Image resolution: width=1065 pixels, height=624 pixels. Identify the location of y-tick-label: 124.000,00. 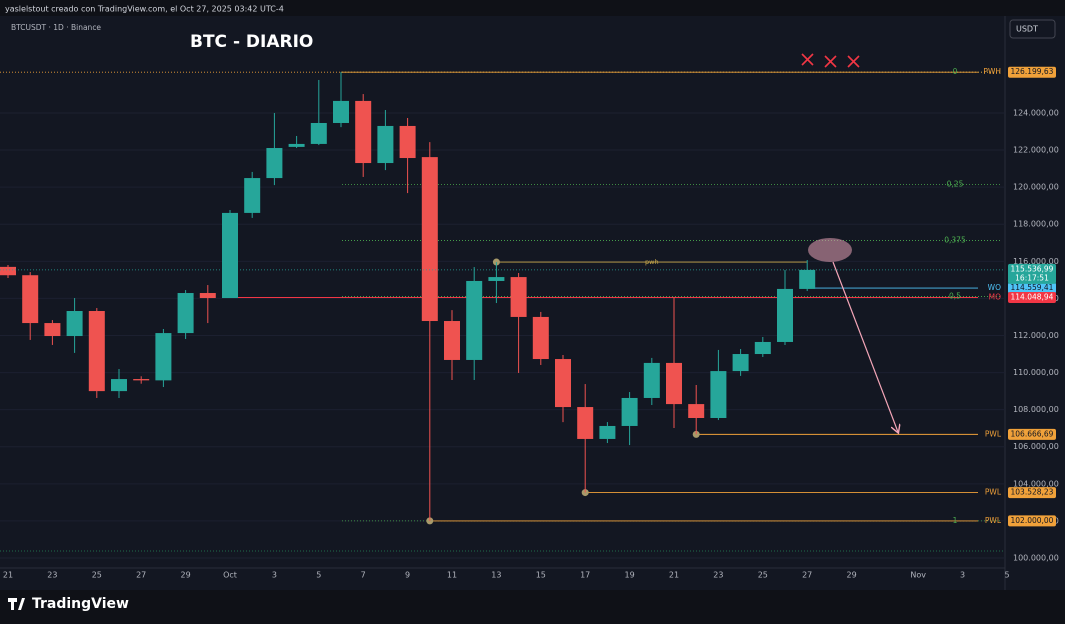
(1036, 112).